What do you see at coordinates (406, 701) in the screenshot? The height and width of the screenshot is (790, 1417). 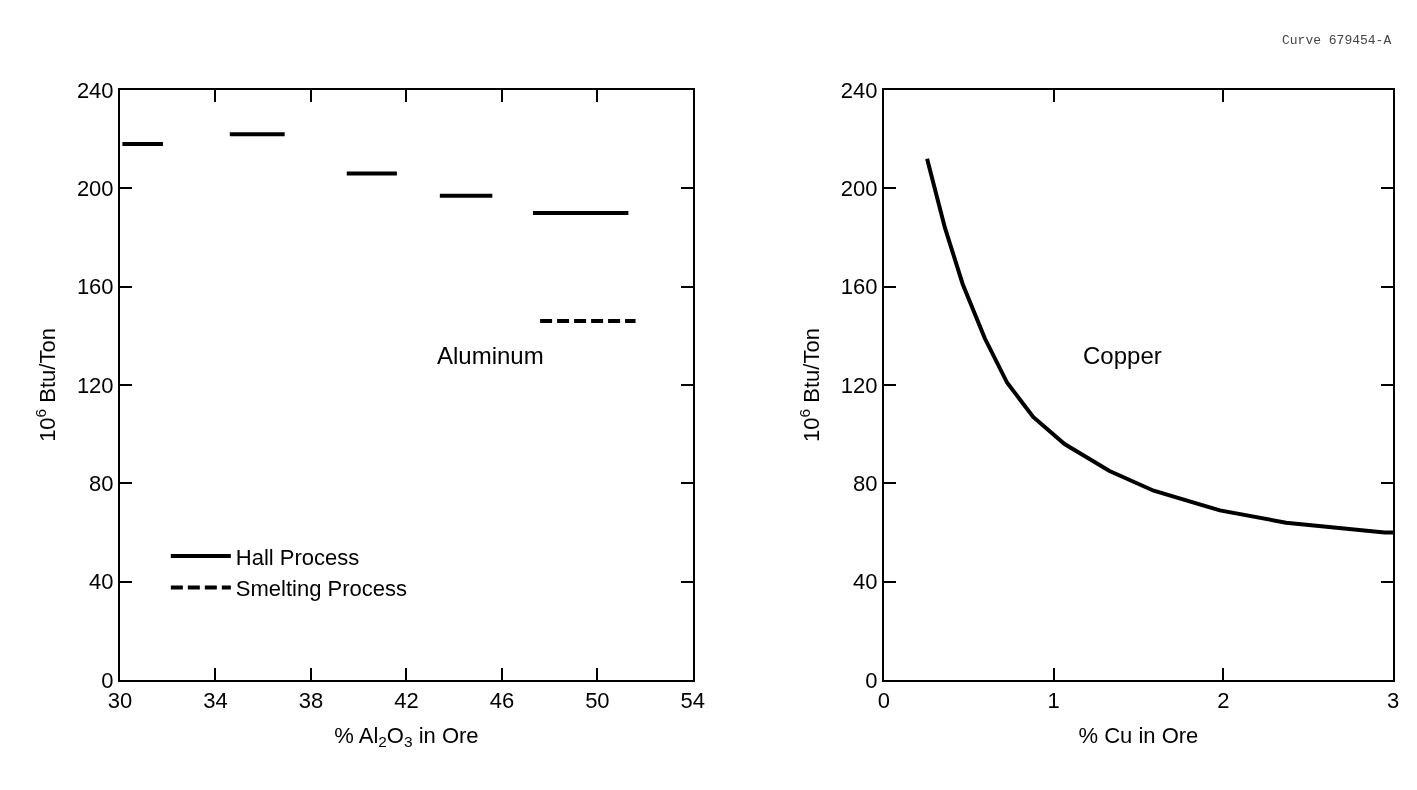 I see `x-tick-label: 42` at bounding box center [406, 701].